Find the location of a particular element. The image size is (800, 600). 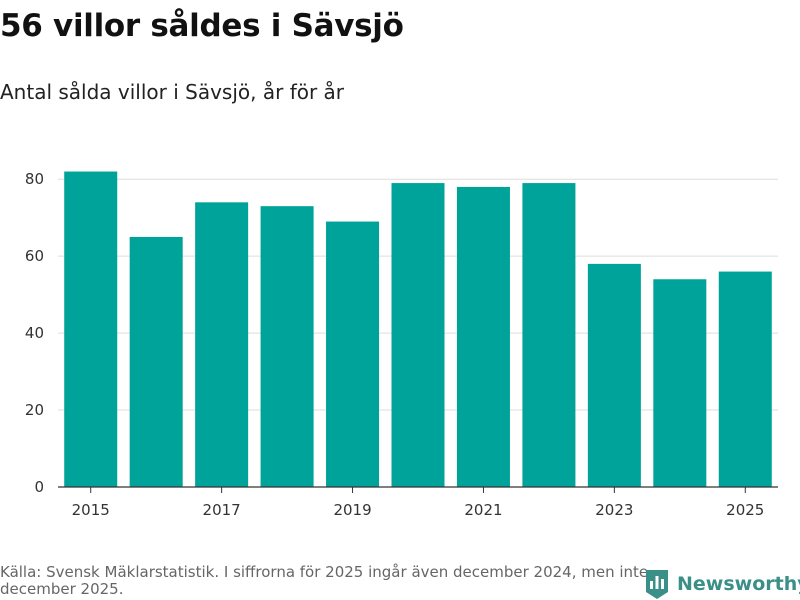

brand-name: Newsworthy is located at coordinates (738, 584).